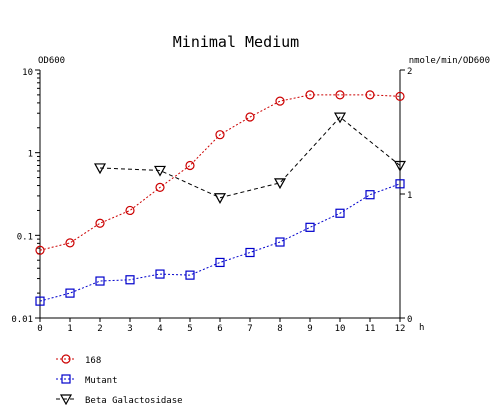 The height and width of the screenshot is (405, 490). I want to click on x-tick-label: 9, so click(309, 329).